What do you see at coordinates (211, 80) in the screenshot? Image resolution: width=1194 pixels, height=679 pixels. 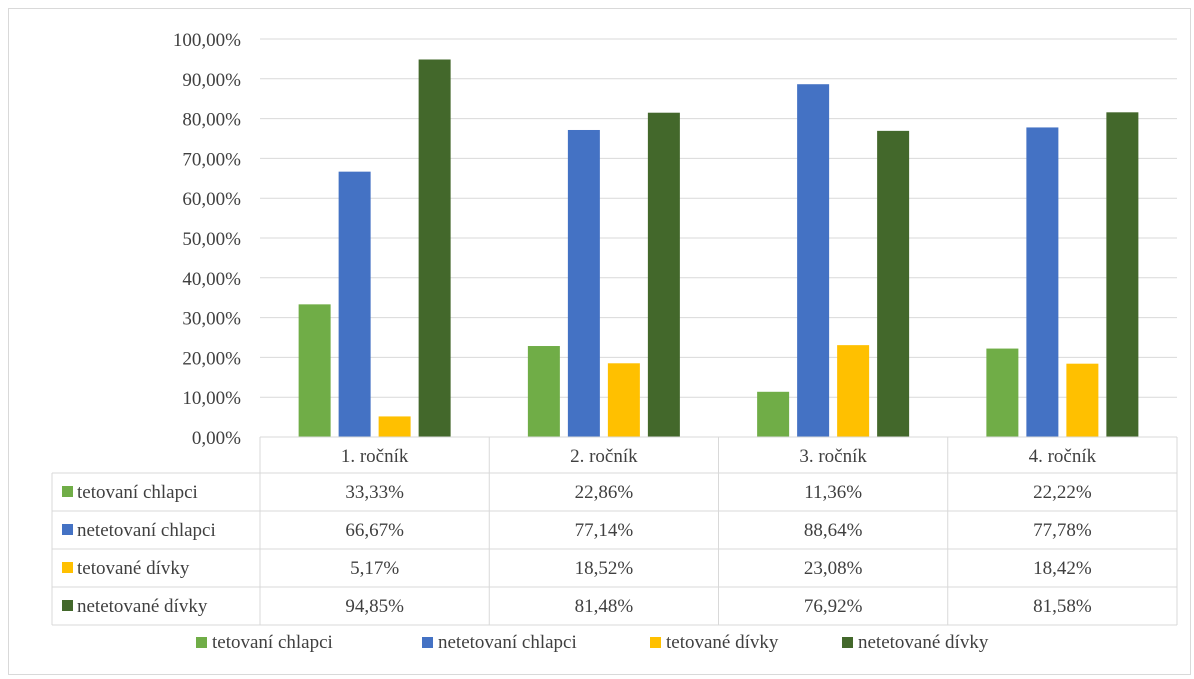 I see `y-tick-label: 90,00%` at bounding box center [211, 80].